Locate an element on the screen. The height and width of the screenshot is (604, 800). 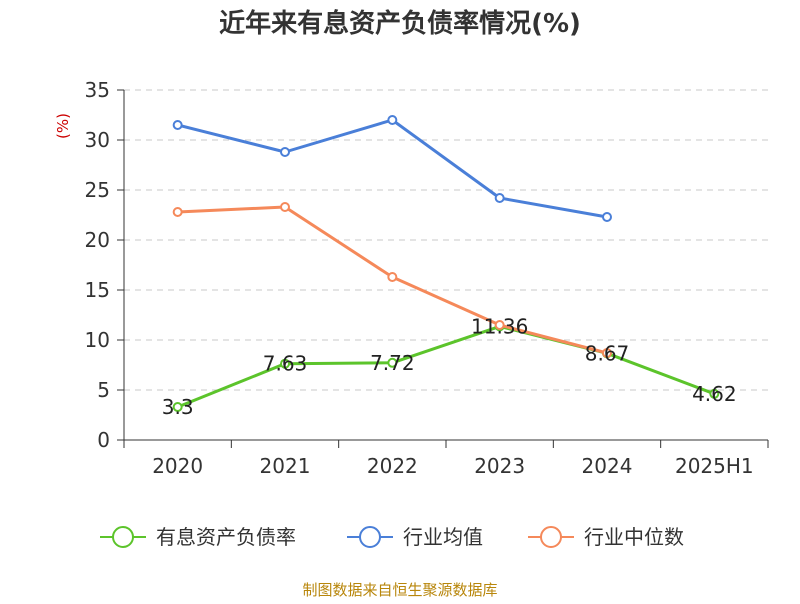
data-label: 7.72 is located at coordinates (392, 363).